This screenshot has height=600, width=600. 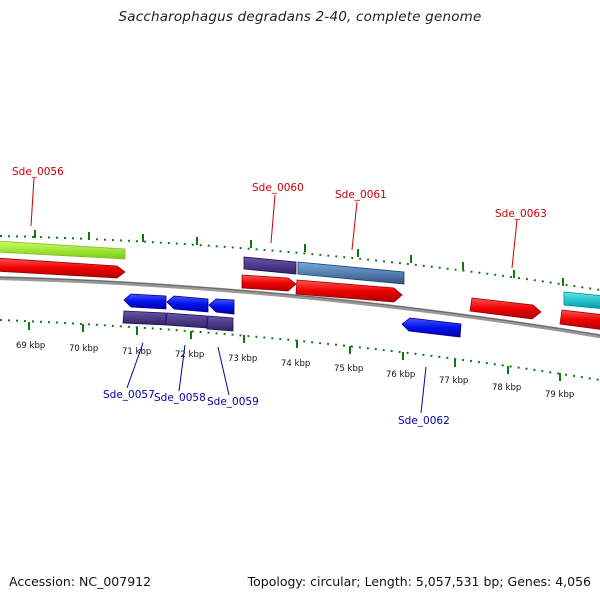 I want to click on top-label-leaders, so click(x=274, y=223).